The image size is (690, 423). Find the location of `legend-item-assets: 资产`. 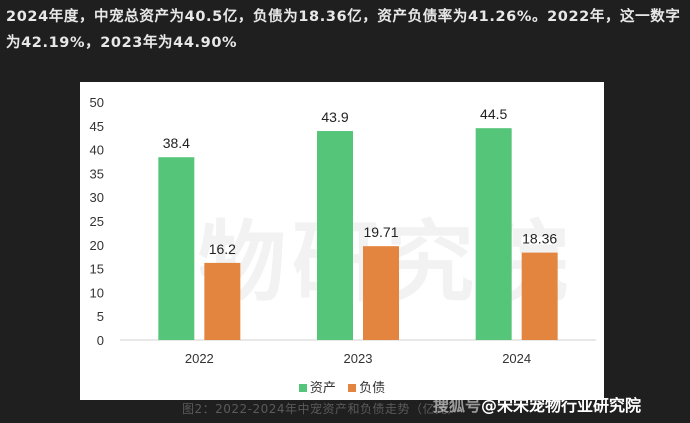

legend-item-assets: 资产 is located at coordinates (317, 386).